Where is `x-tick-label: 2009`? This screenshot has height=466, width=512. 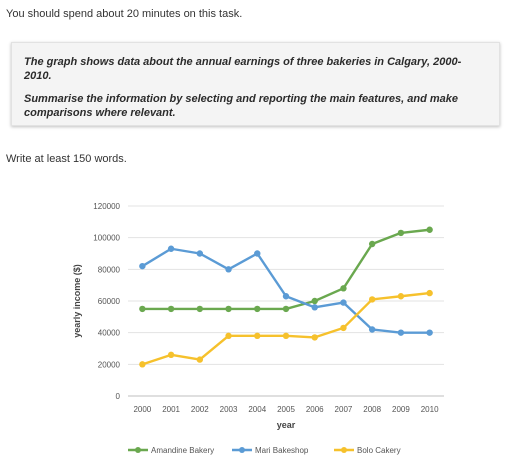 x-tick-label: 2009 is located at coordinates (401, 409).